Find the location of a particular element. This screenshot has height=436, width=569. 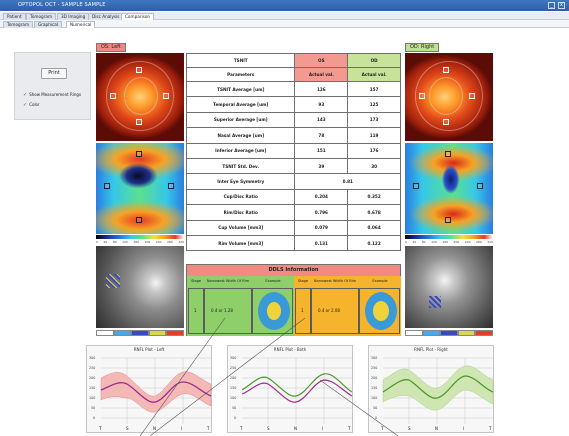

os-fundus-thickness-image is located at coordinates (140, 97).